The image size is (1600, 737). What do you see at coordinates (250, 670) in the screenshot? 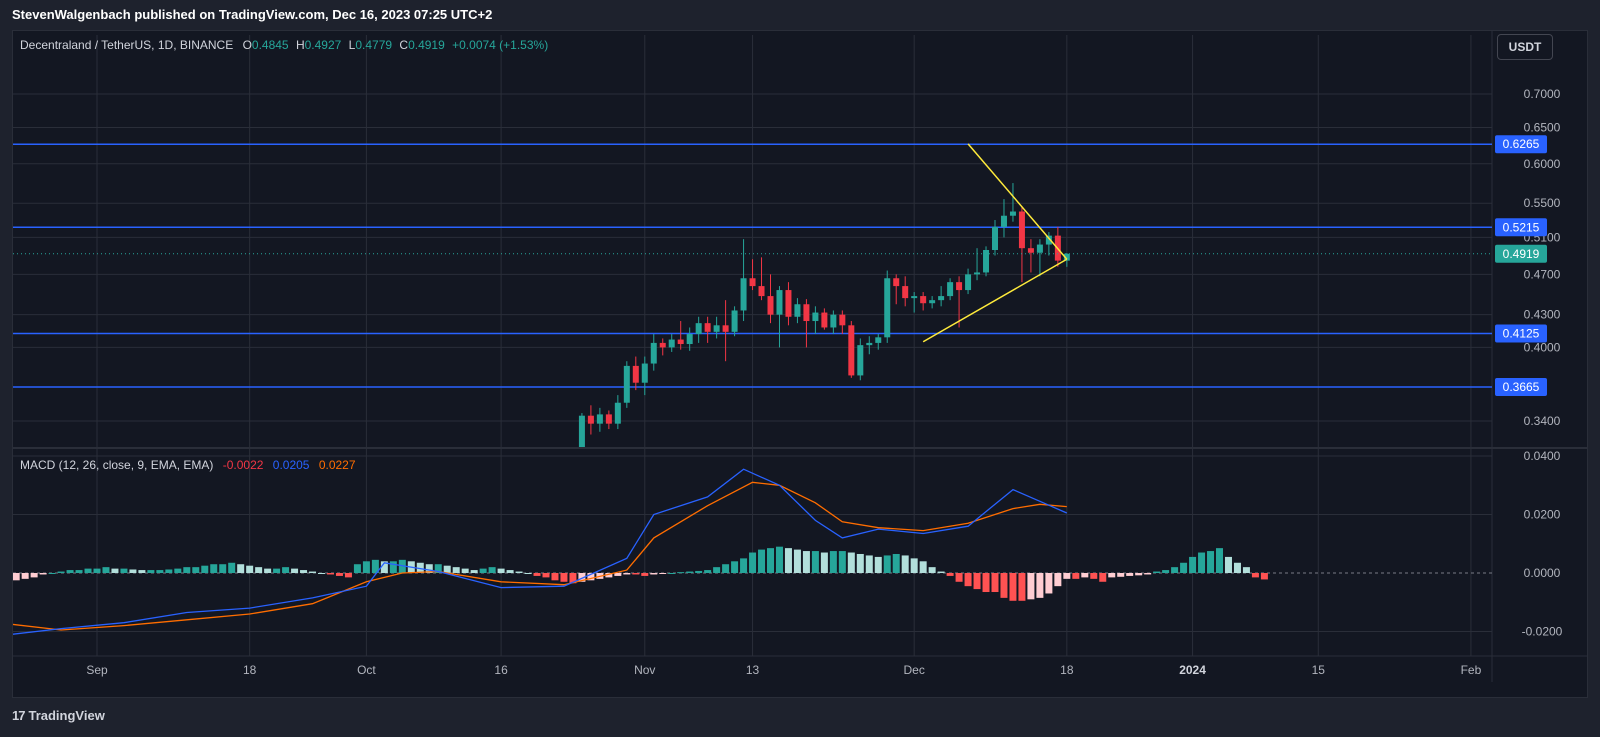
I see `x-tick-label: 18` at bounding box center [250, 670].